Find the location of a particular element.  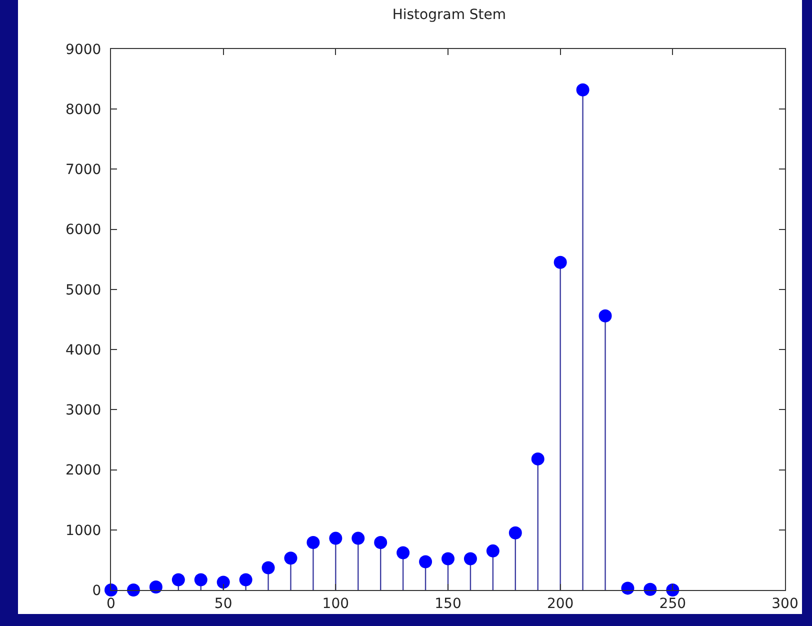

x-tick-label: 50 is located at coordinates (223, 604).